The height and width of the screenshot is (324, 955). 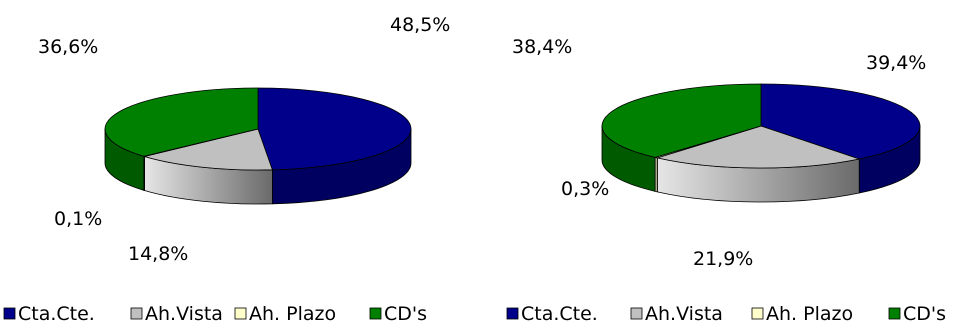 What do you see at coordinates (78, 219) in the screenshot?
I see `label-ah-plazo: 0,1%` at bounding box center [78, 219].